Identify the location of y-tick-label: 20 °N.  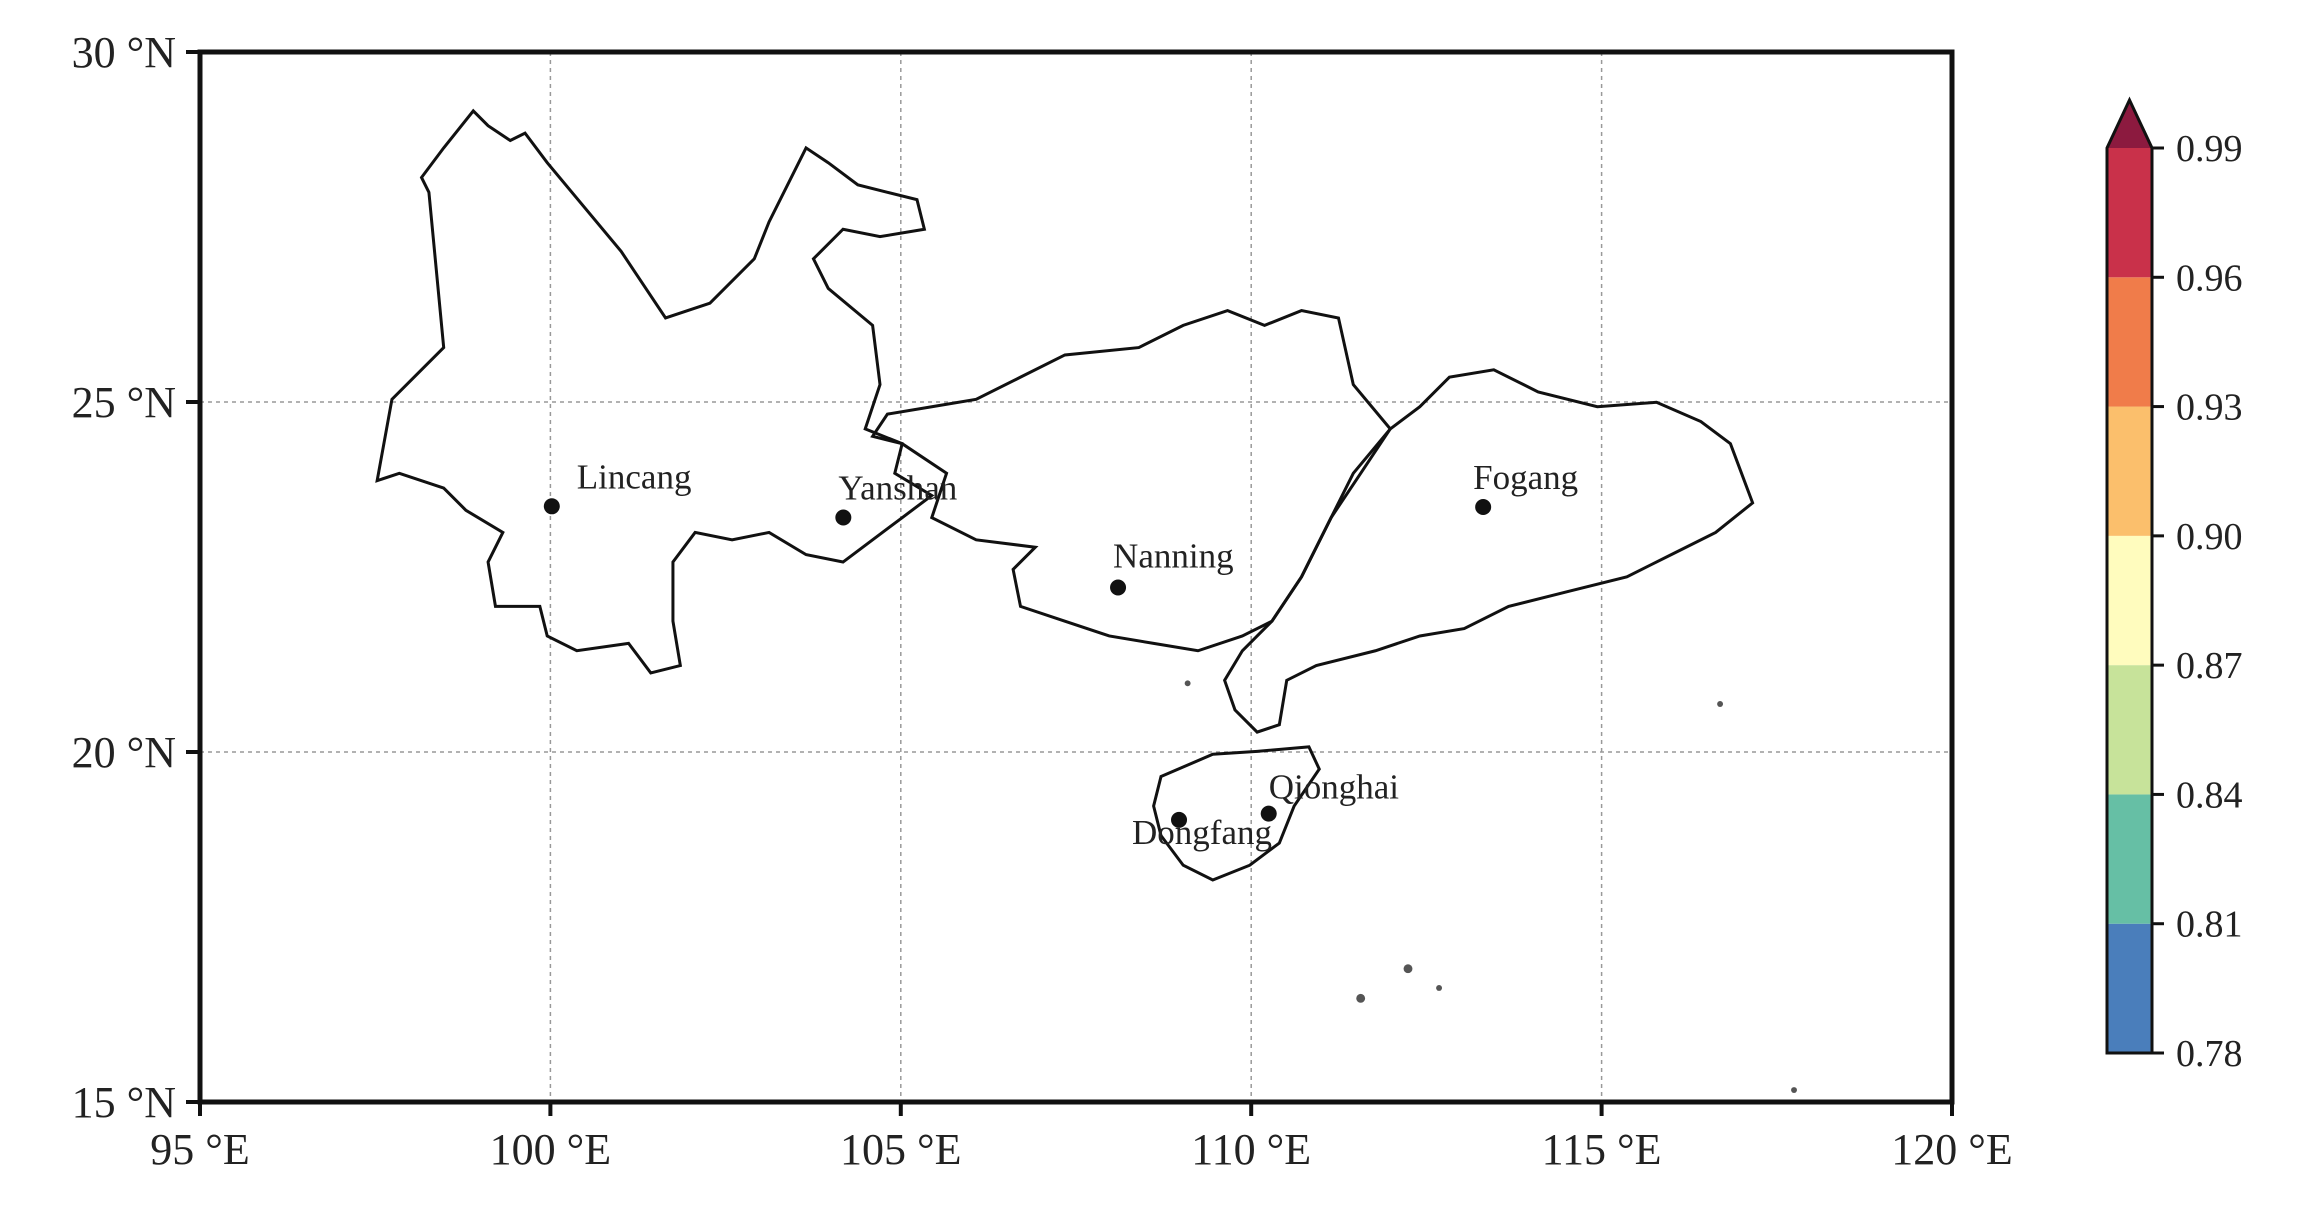
(124, 752).